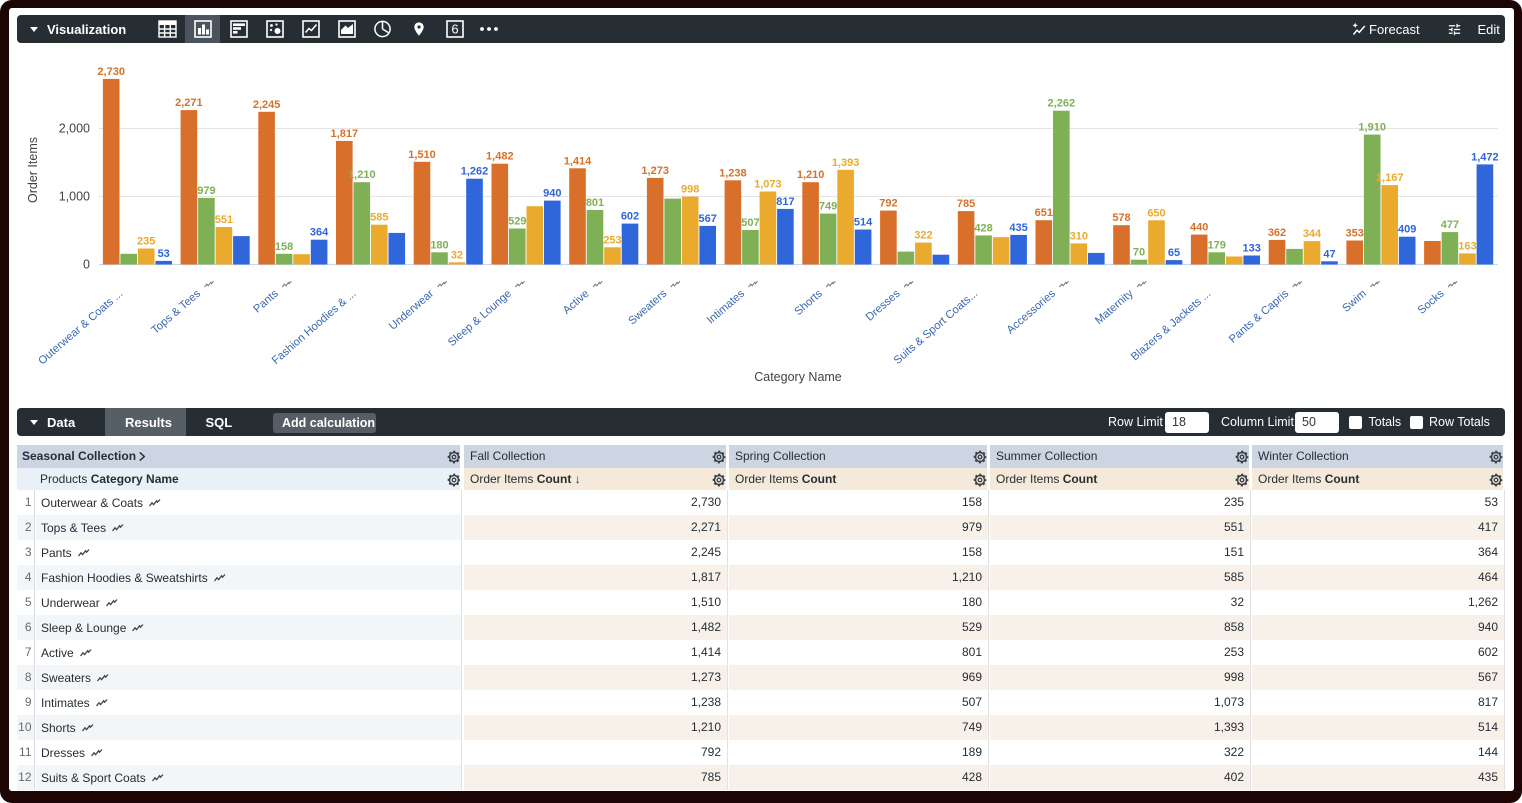  Describe the element at coordinates (1032, 311) in the screenshot. I see `svg-text: Accessories` at that location.